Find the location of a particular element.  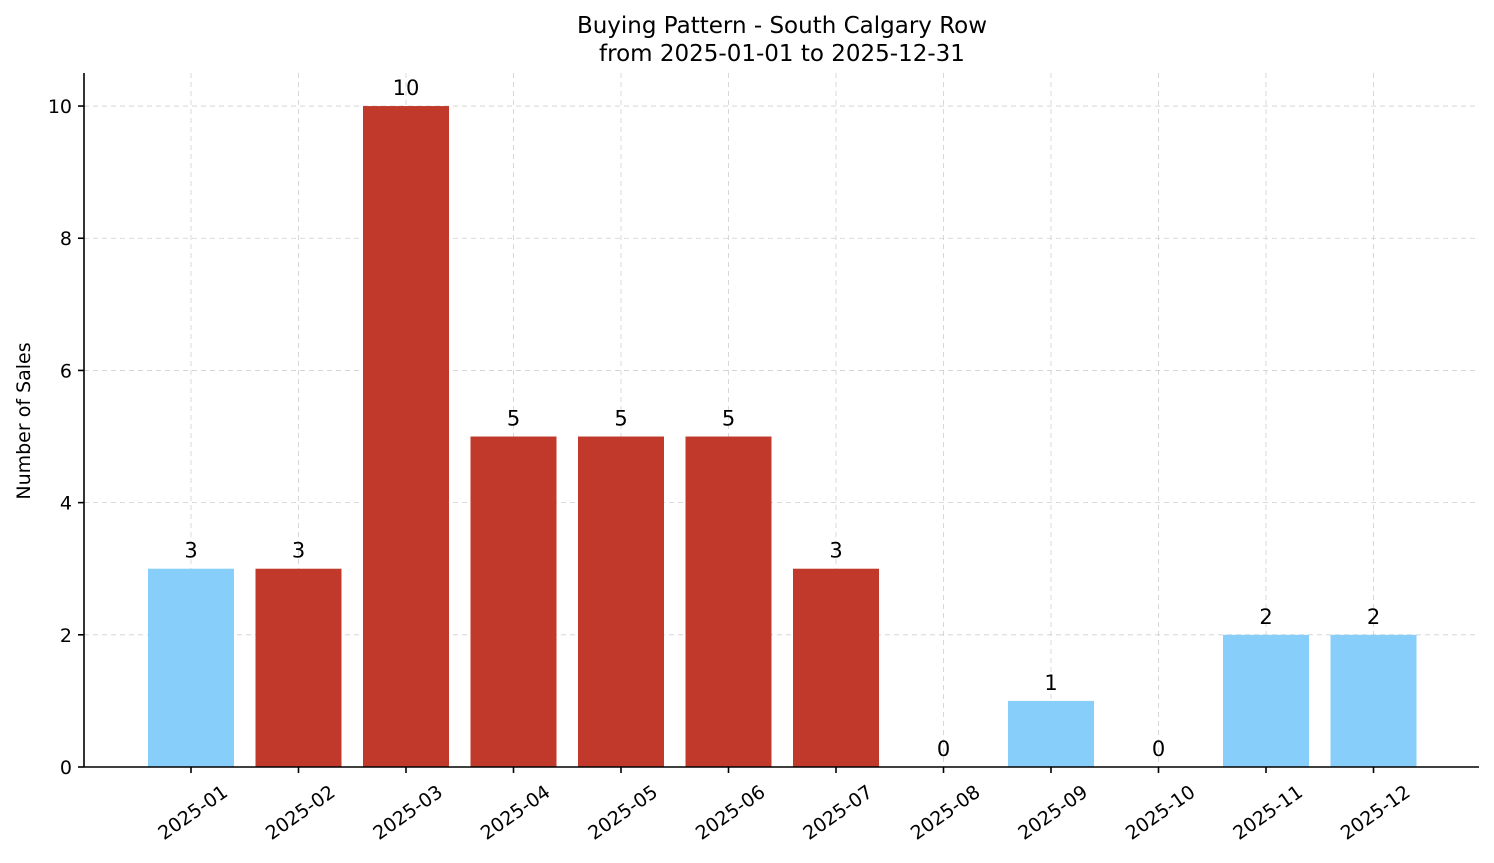

x-tick-label: 2025-04 is located at coordinates (516, 813).